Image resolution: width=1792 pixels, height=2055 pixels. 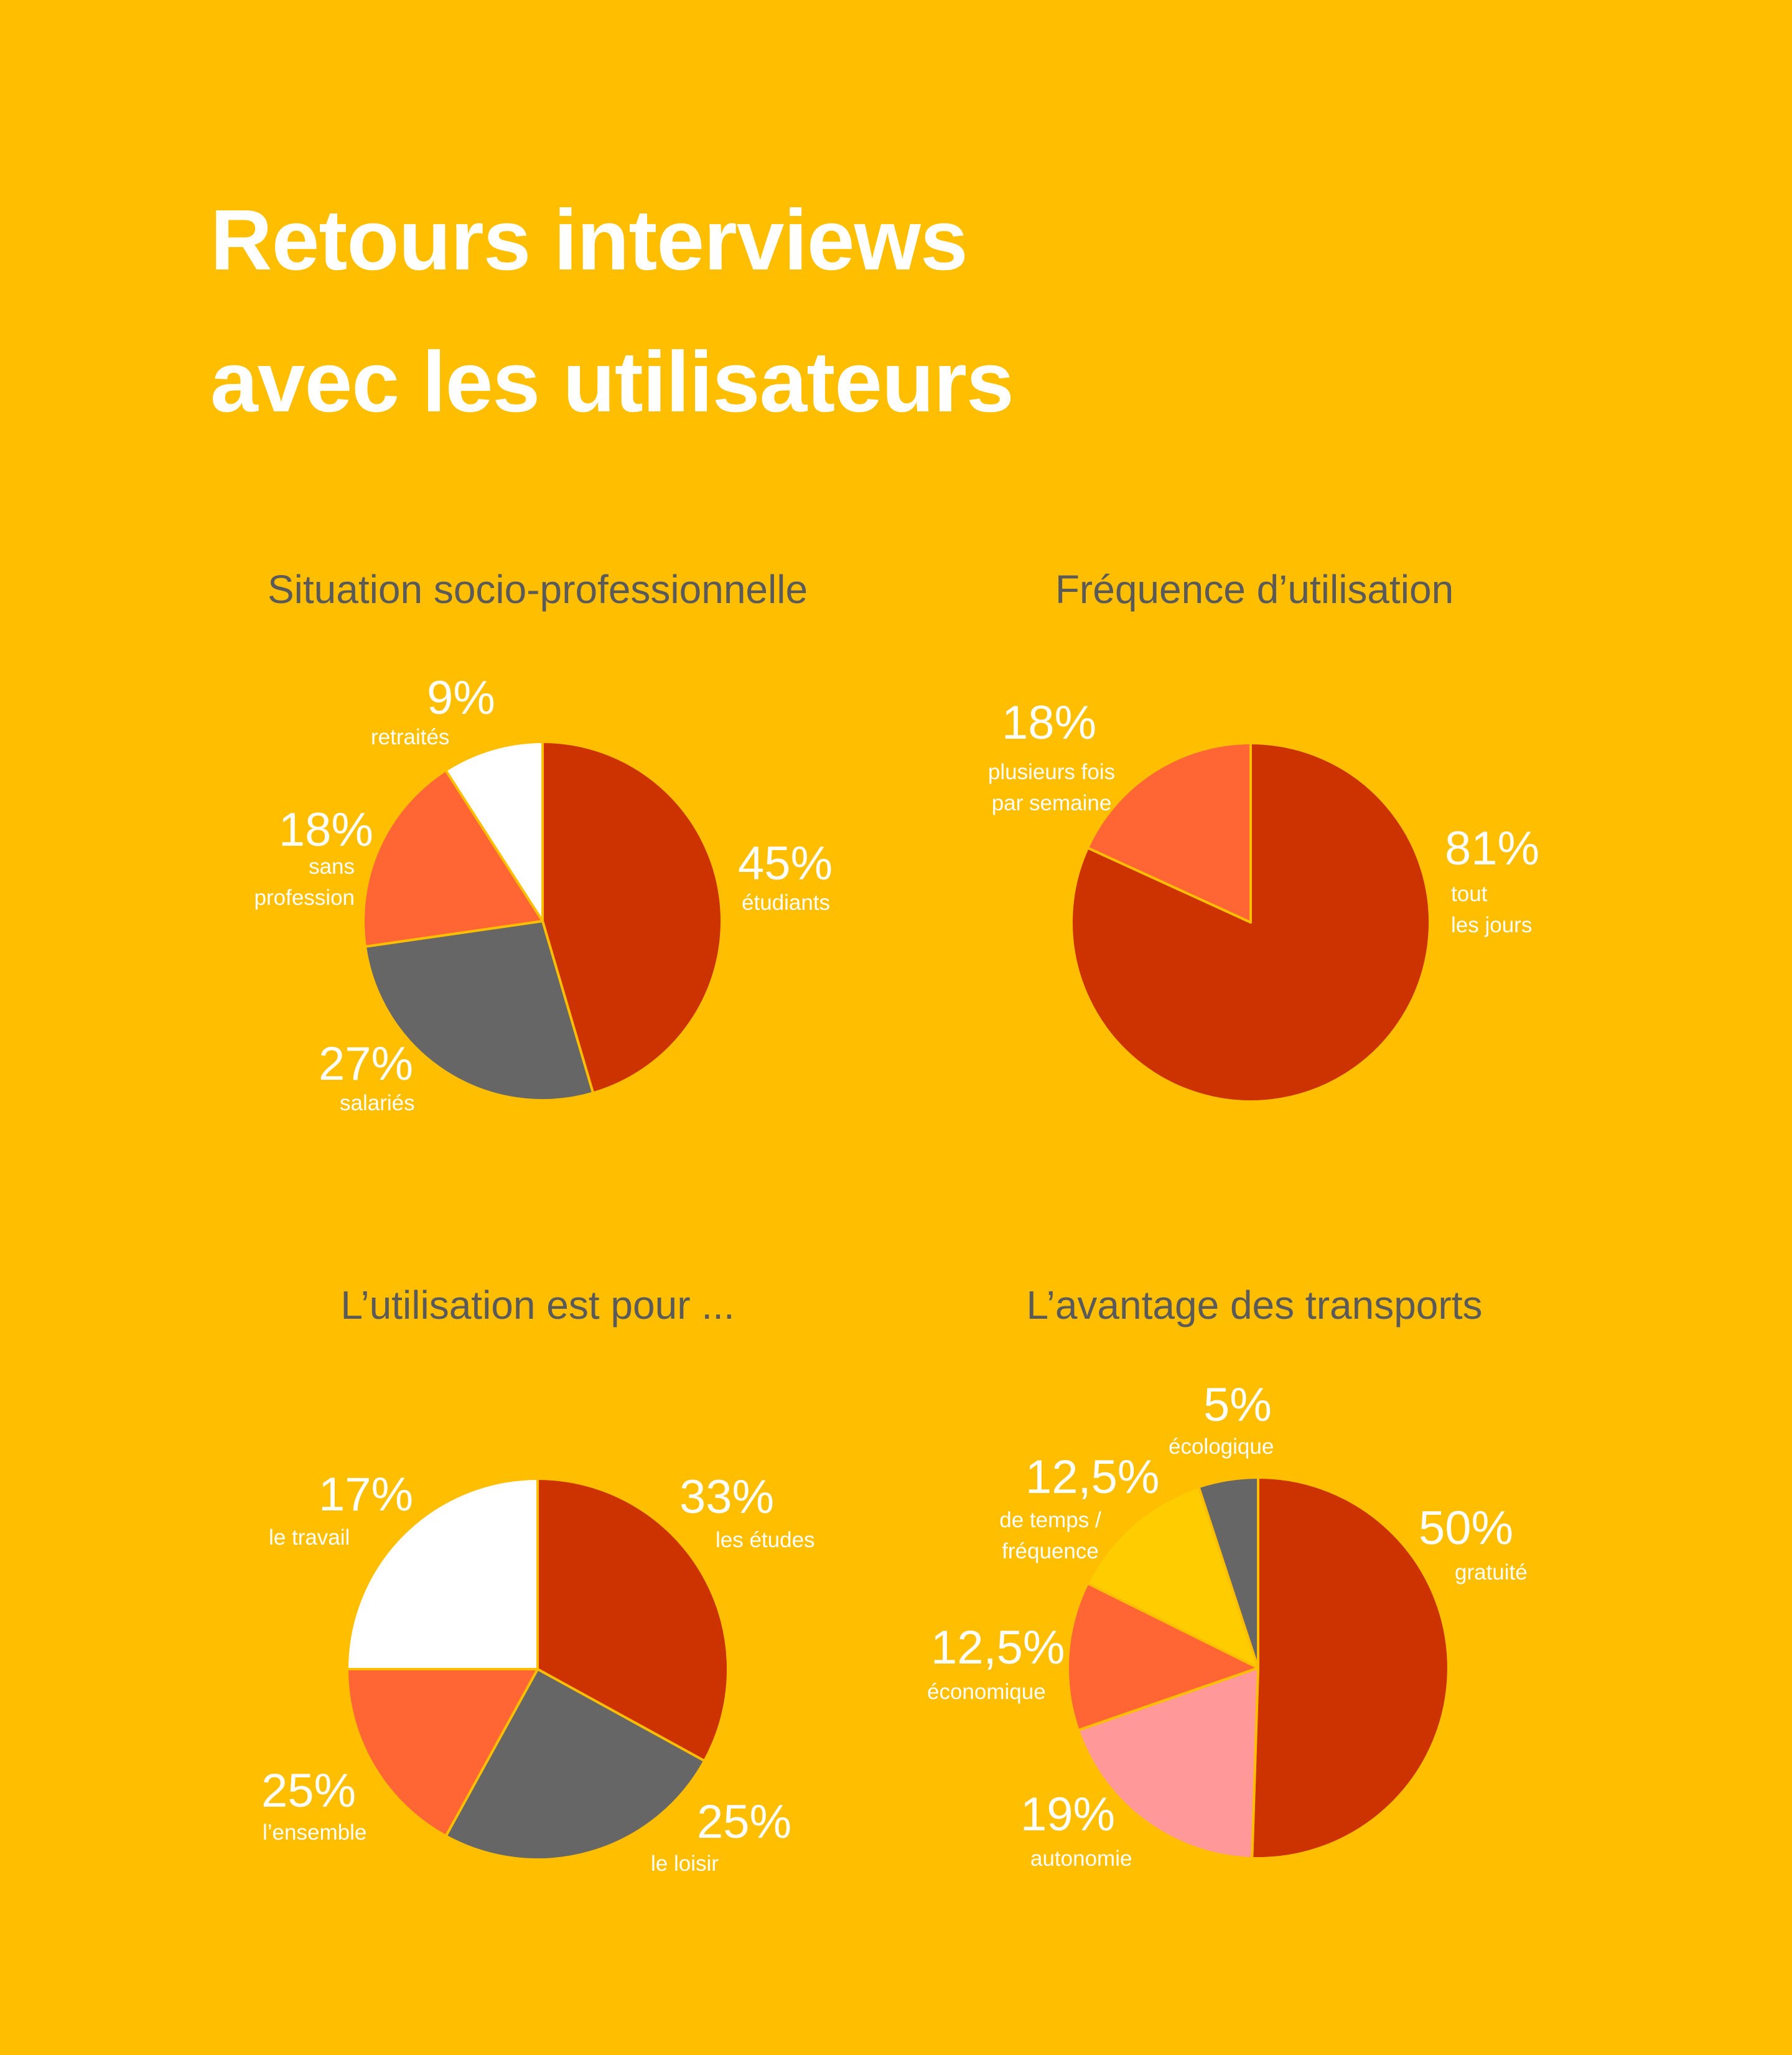 I want to click on label-les-etudes: 33% les études, so click(x=747, y=1515).